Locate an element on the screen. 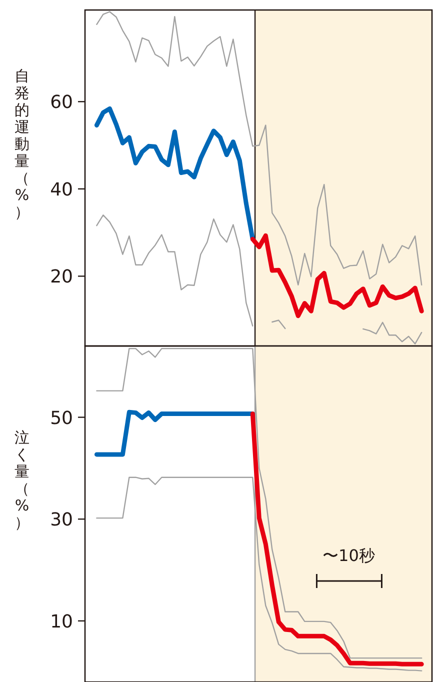  y-tick-label: 10 is located at coordinates (61, 621).